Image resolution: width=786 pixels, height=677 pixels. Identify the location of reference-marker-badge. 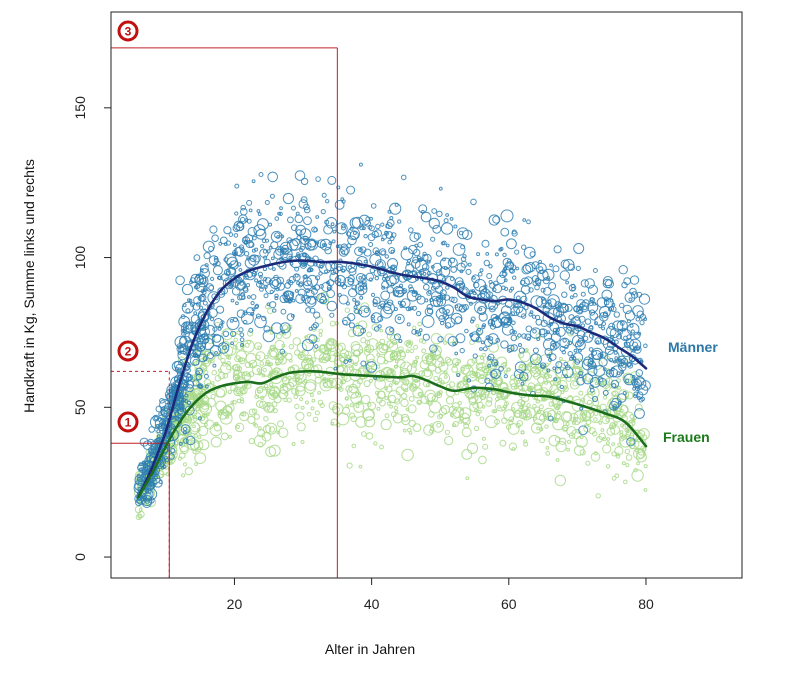
(128, 31).